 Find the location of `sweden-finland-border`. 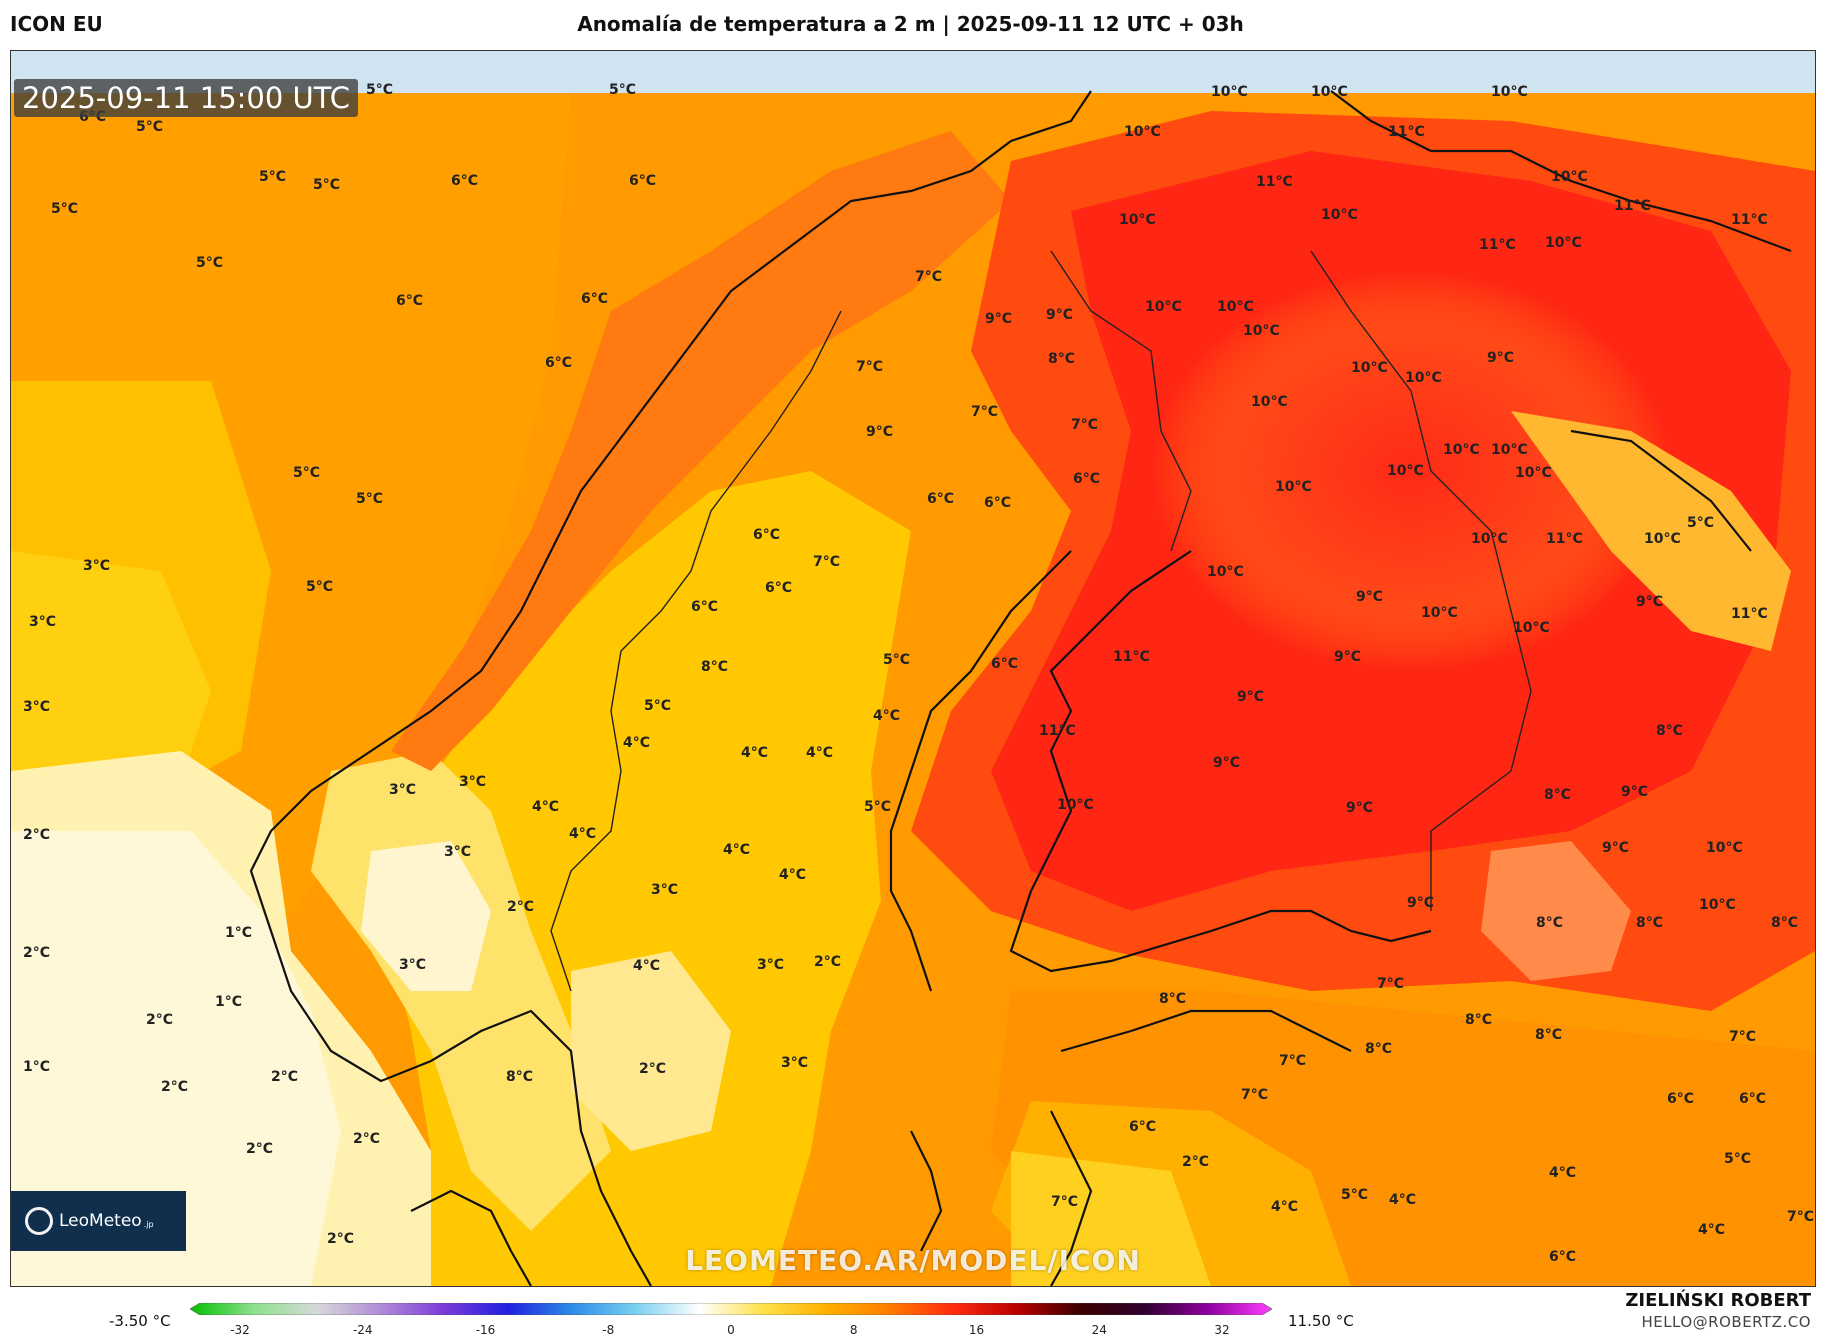

sweden-finland-border is located at coordinates (1121, 401).